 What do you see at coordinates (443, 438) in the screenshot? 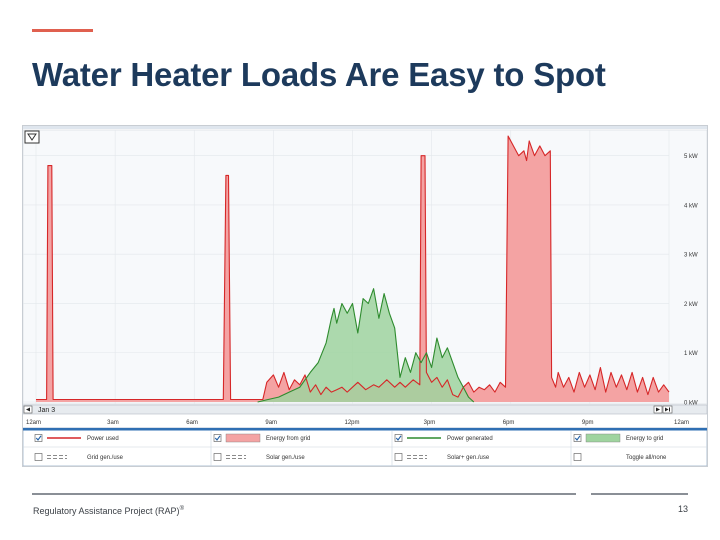
I see `legend-item: Power generated` at bounding box center [443, 438].